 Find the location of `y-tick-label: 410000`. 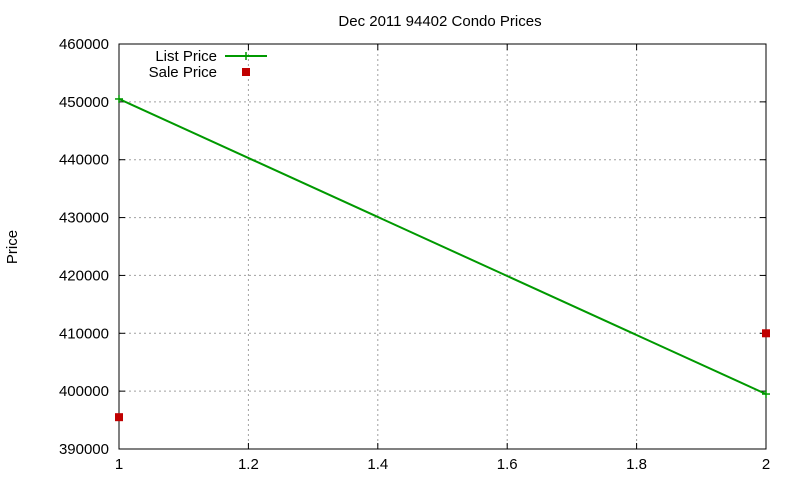

y-tick-label: 410000 is located at coordinates (84, 333).